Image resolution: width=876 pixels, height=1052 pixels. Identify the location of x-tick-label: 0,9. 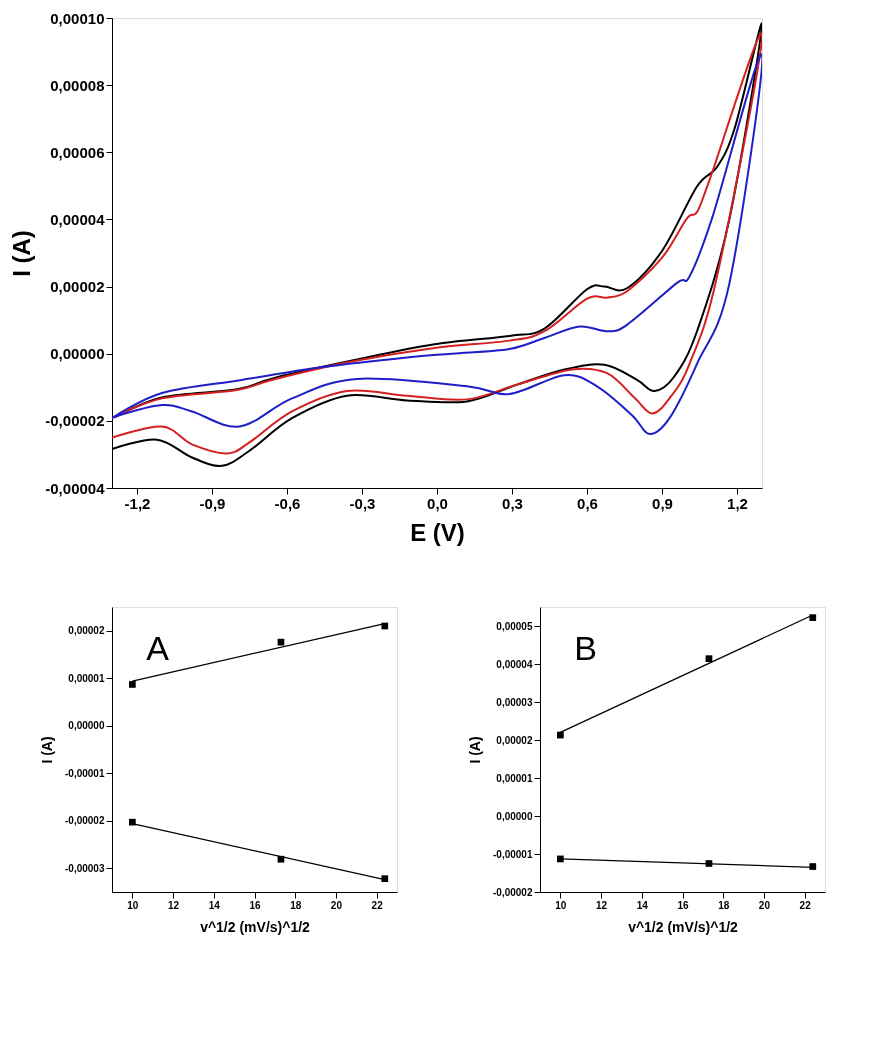
(662, 503).